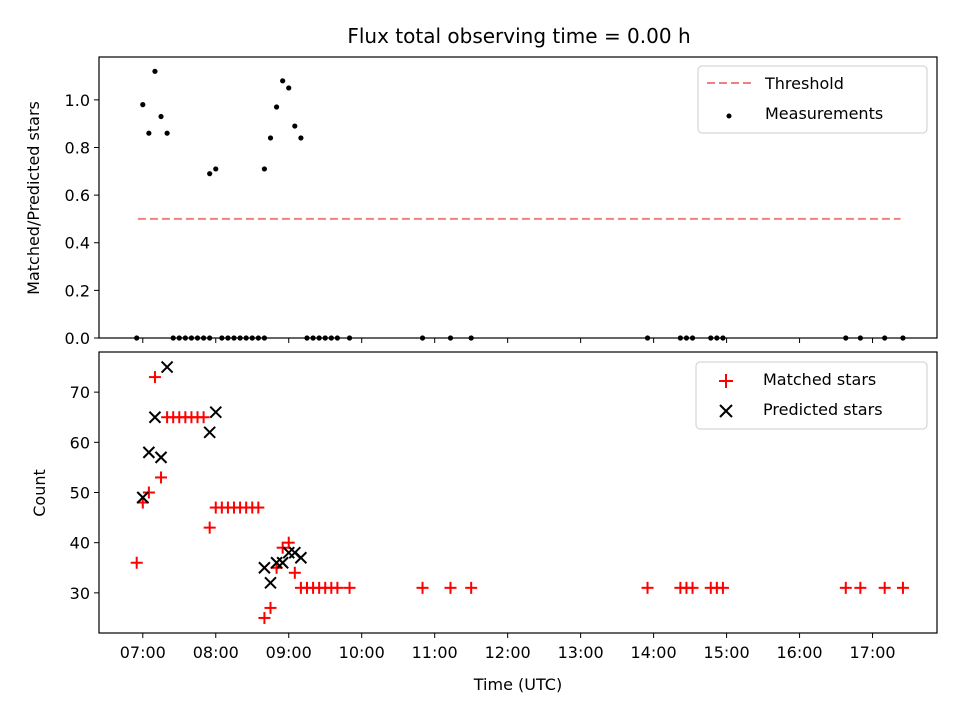 This screenshot has height=720, width=960. Describe the element at coordinates (77, 338) in the screenshot. I see `top-y-tick-label: 0.0` at that location.